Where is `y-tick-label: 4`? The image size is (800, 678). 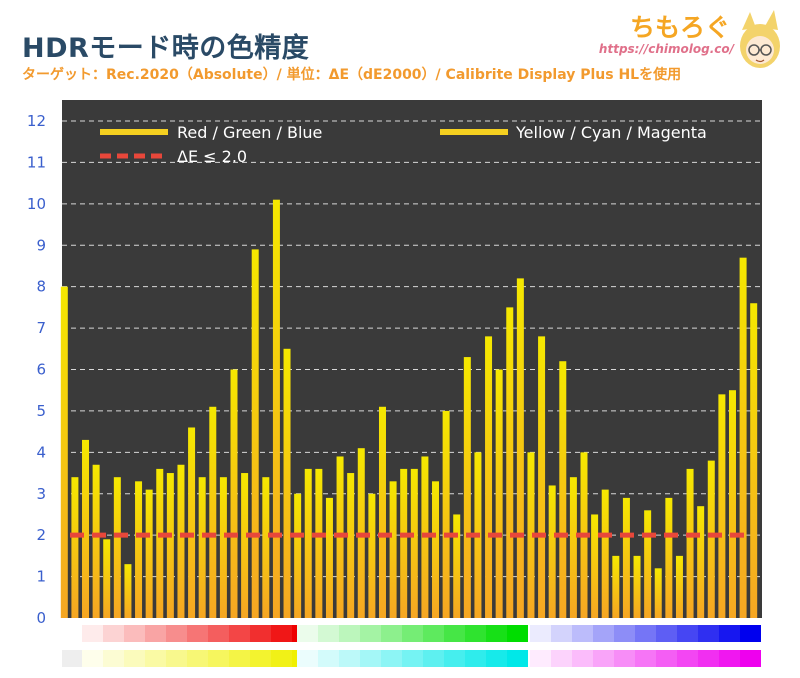 y-tick-label: 4 is located at coordinates (41, 452).